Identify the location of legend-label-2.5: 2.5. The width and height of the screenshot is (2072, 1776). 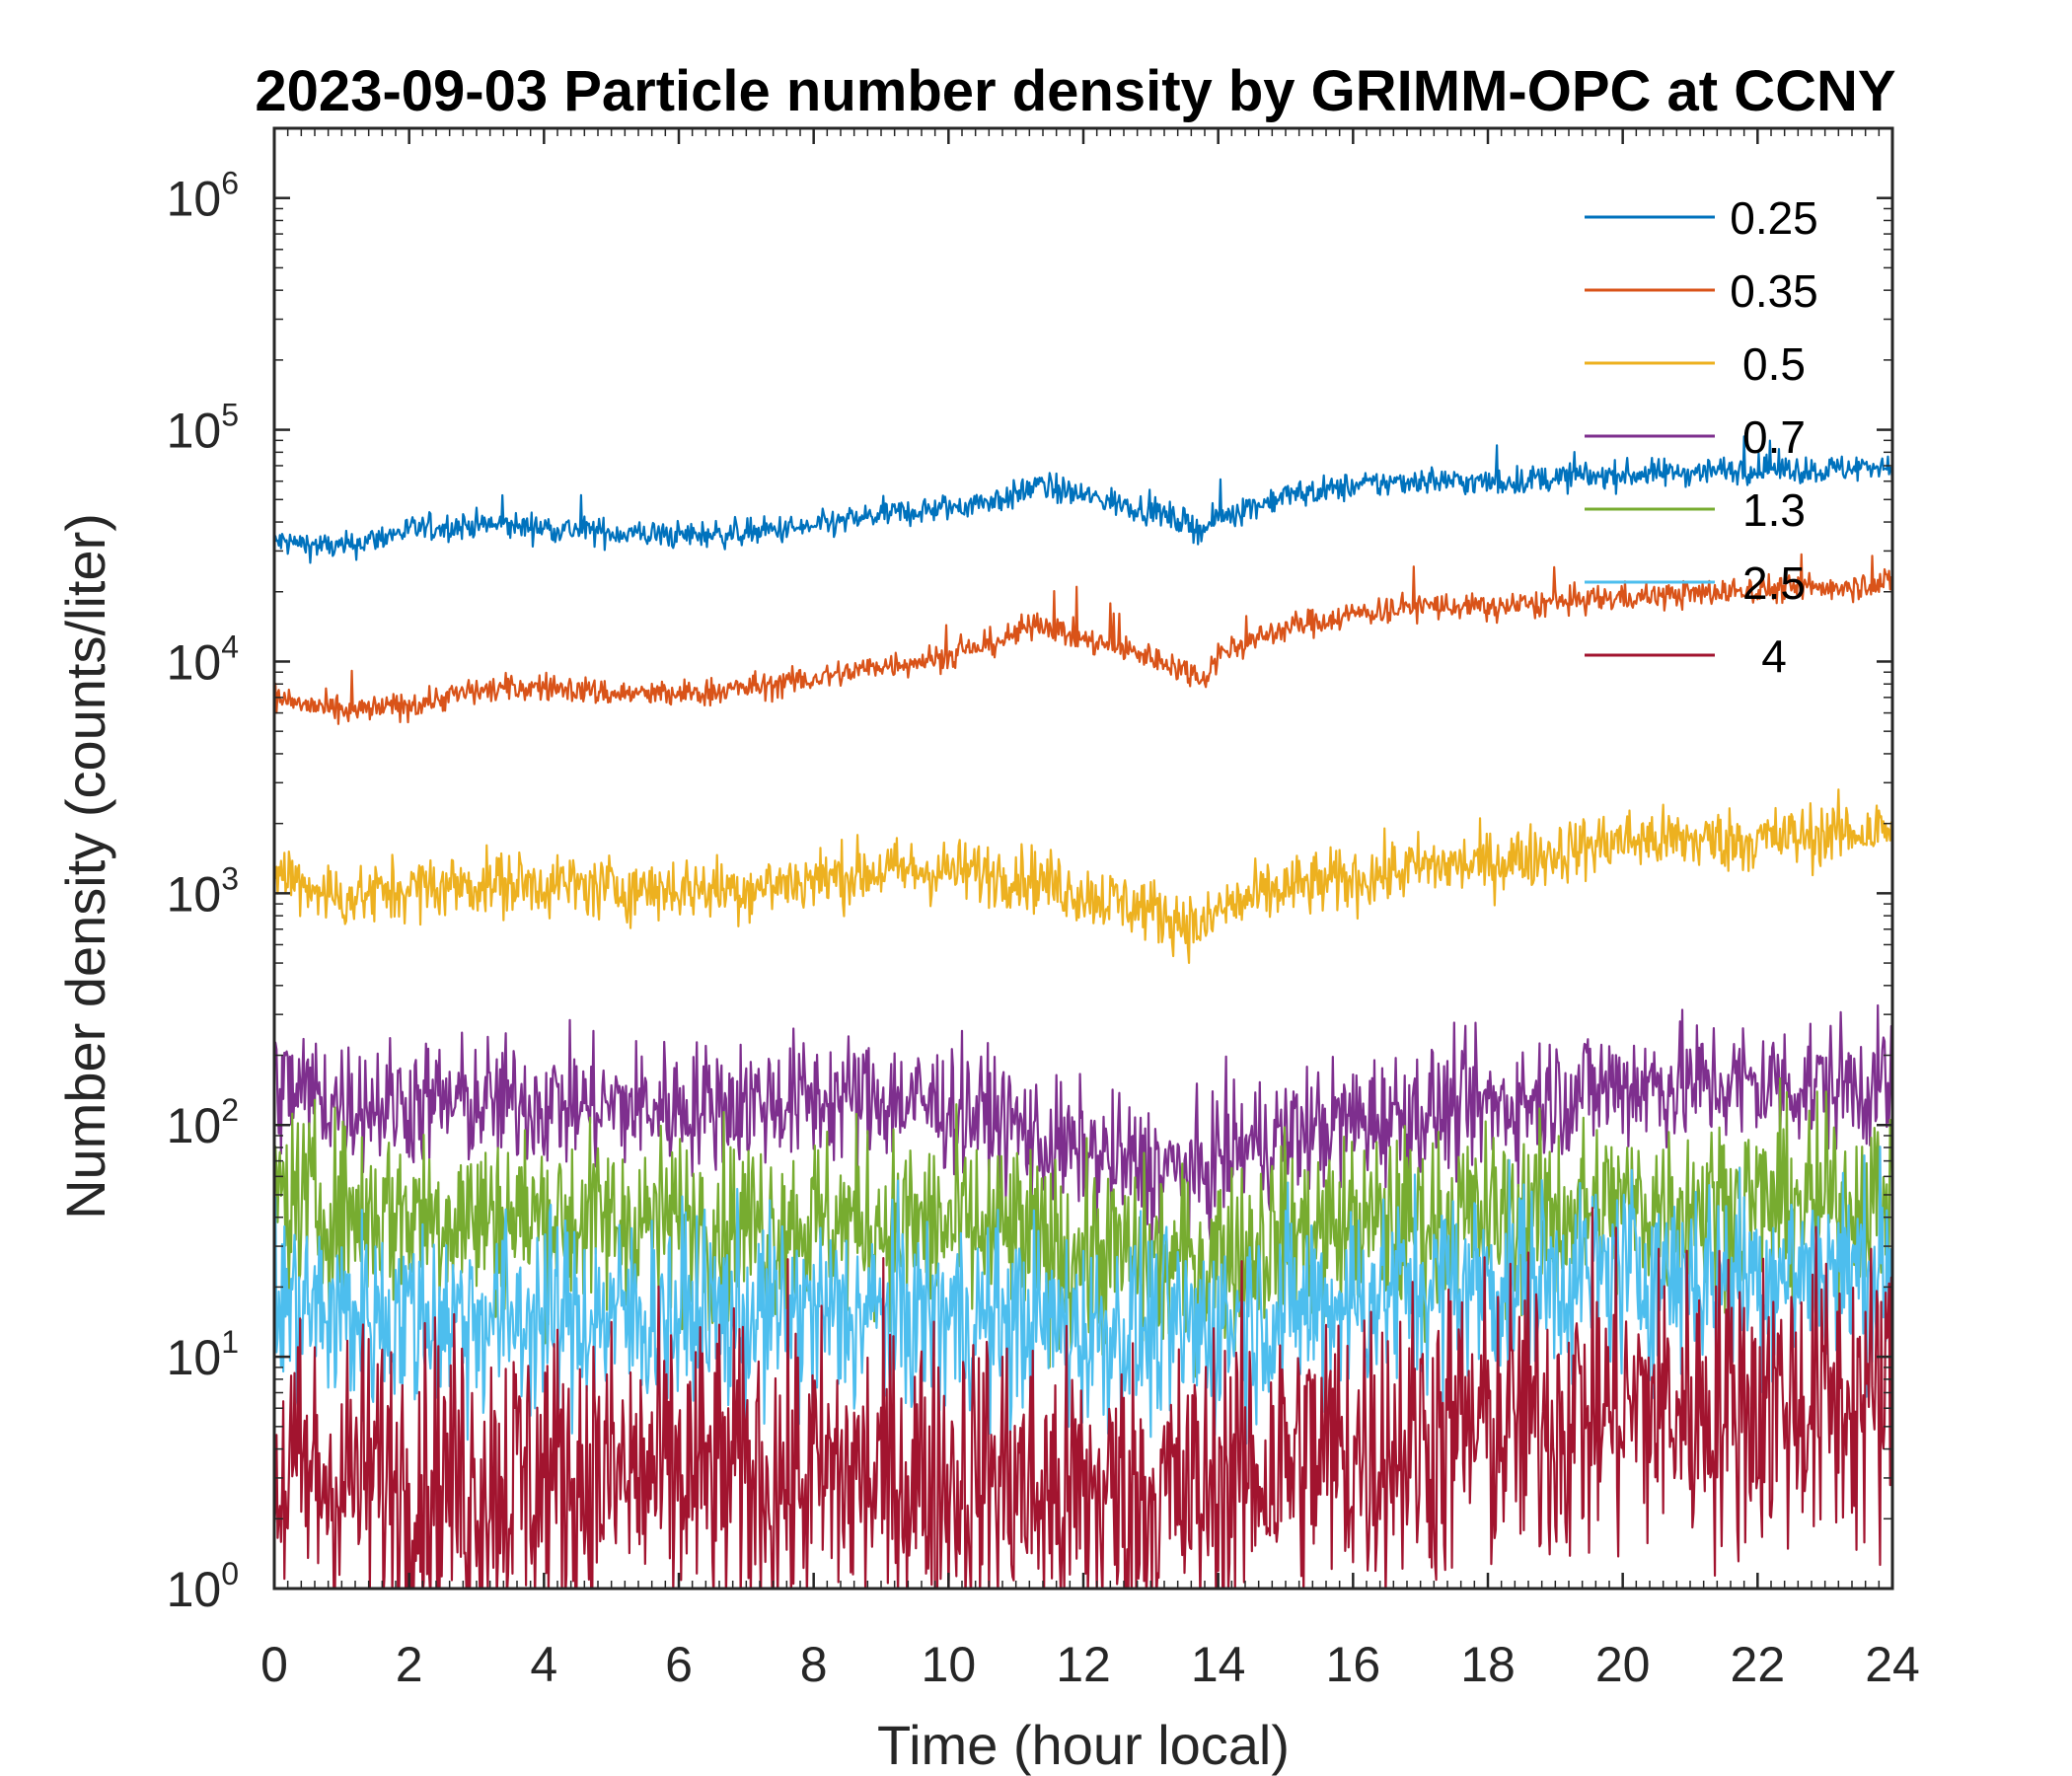
(1774, 583).